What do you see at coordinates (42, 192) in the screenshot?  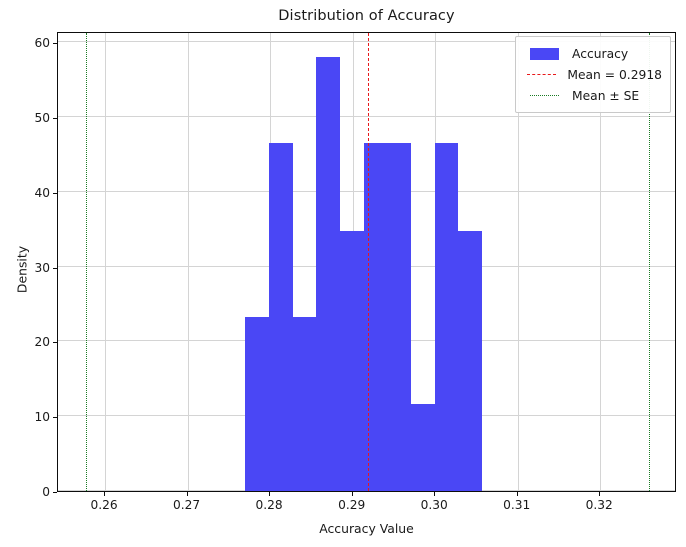 I see `y-axis-tick-label: 40` at bounding box center [42, 192].